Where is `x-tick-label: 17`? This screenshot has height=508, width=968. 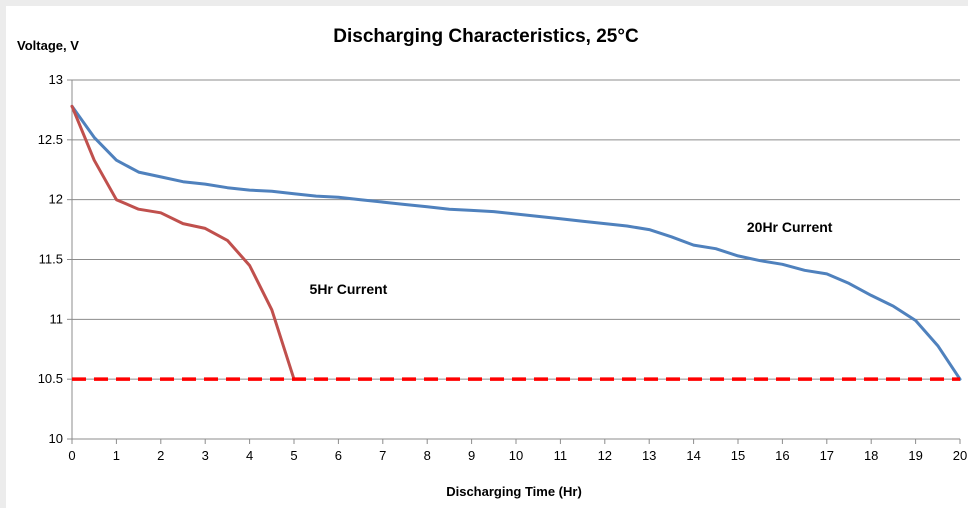
x-tick-label: 17 is located at coordinates (827, 455).